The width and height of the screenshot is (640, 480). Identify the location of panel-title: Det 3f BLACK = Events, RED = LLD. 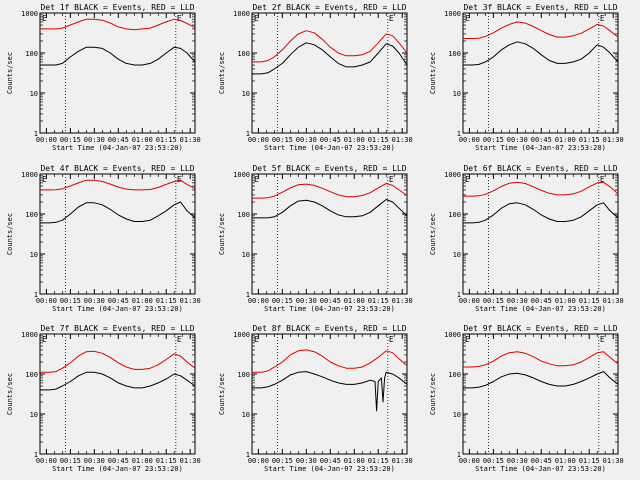
(540, 7).